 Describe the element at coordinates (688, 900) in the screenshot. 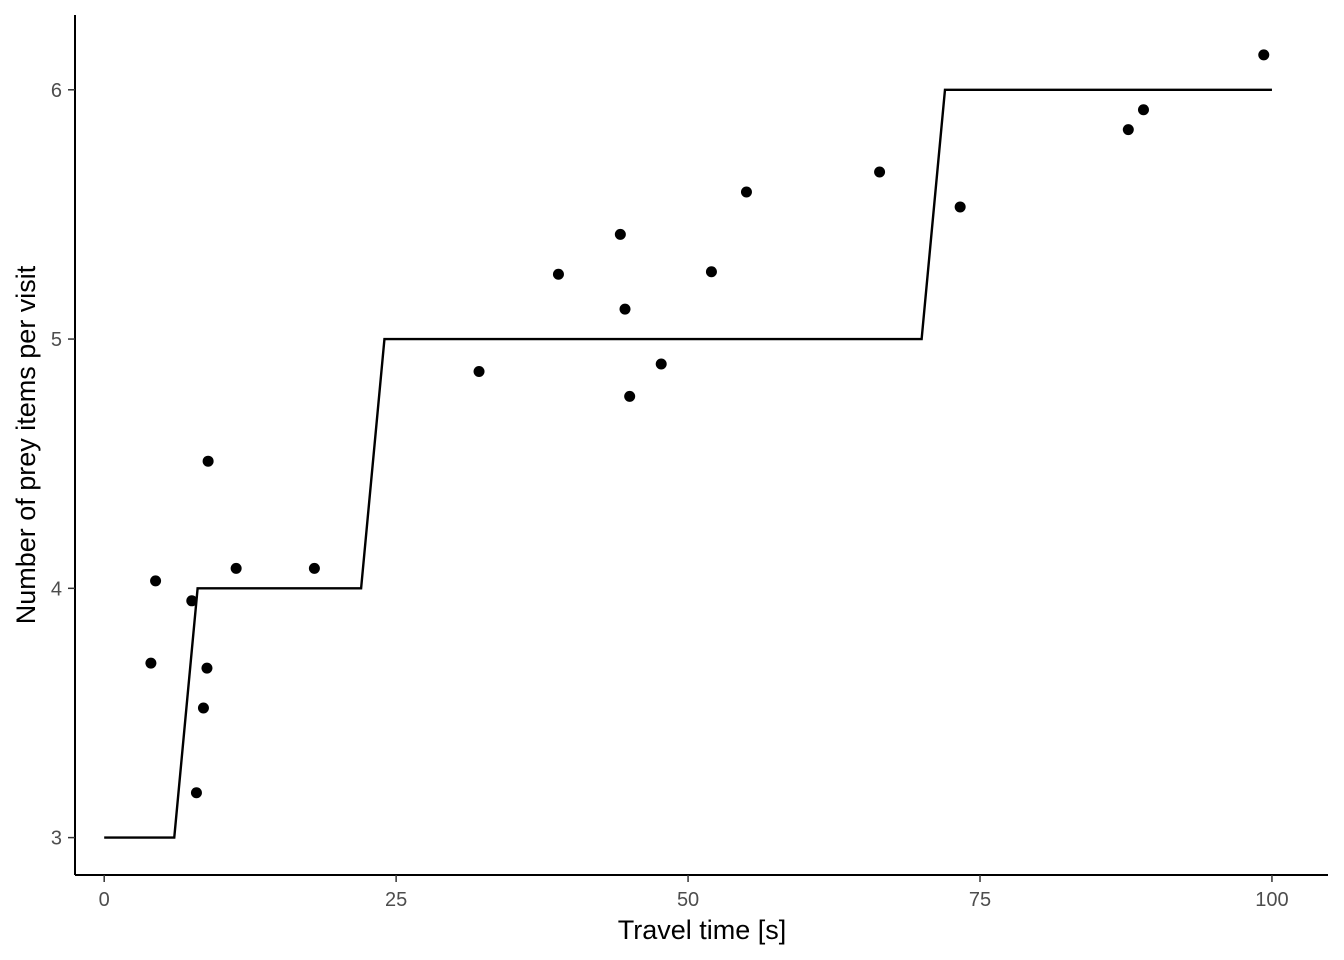

I see `x-tick-label: 50` at that location.